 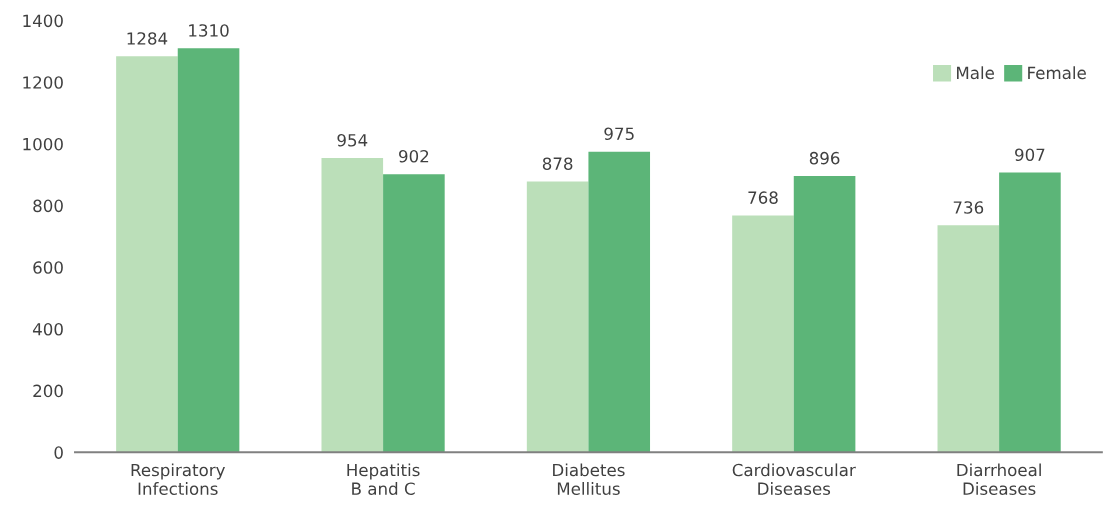 I want to click on data-label: 896, so click(x=824, y=158).